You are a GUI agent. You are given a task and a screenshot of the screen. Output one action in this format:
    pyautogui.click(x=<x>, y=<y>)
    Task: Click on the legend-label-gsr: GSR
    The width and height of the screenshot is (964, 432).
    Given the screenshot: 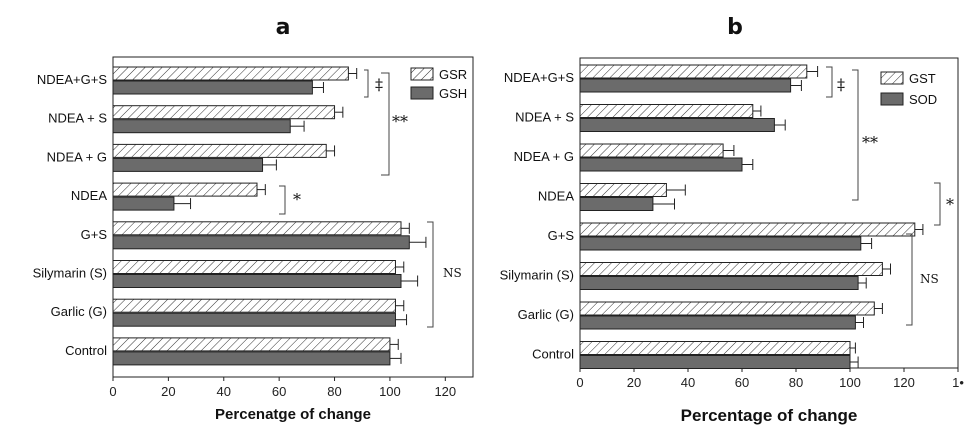 What is the action you would take?
    pyautogui.click(x=453, y=74)
    